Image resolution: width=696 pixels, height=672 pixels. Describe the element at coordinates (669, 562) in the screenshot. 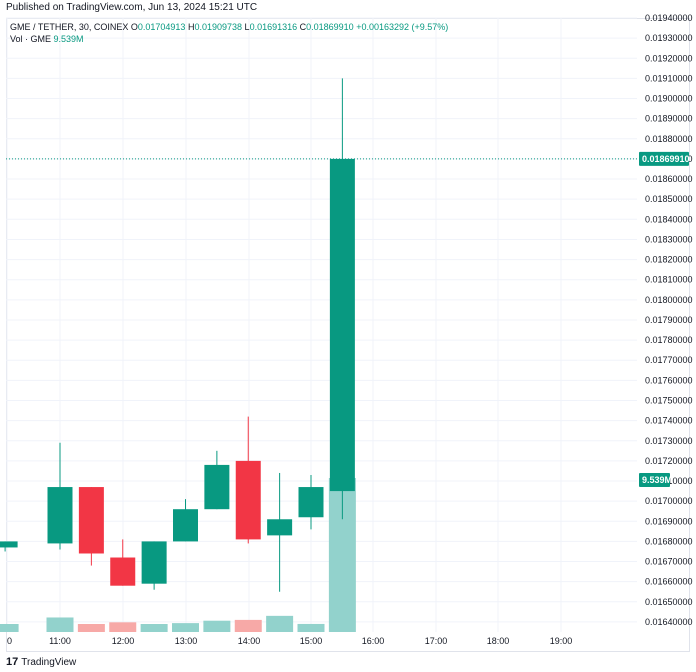

I see `y-tick-label: 0.01670000` at that location.